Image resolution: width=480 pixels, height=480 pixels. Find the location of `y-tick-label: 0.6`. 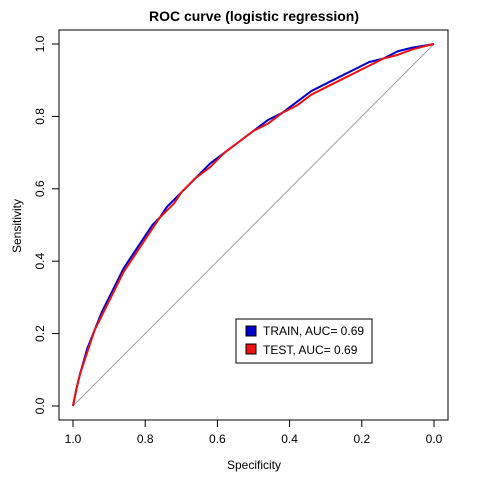

y-tick-label: 0.6 is located at coordinates (40, 188).